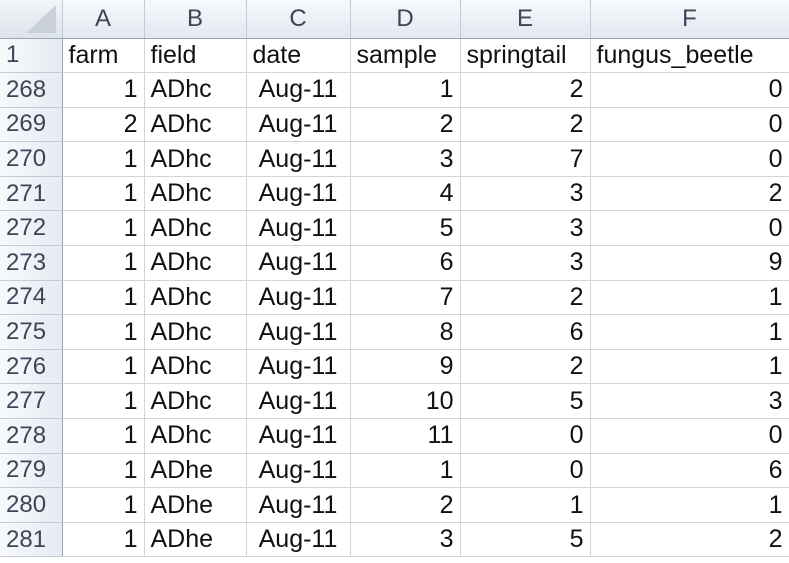 The height and width of the screenshot is (563, 789). Describe the element at coordinates (31, 540) in the screenshot. I see `row-header: 281` at that location.